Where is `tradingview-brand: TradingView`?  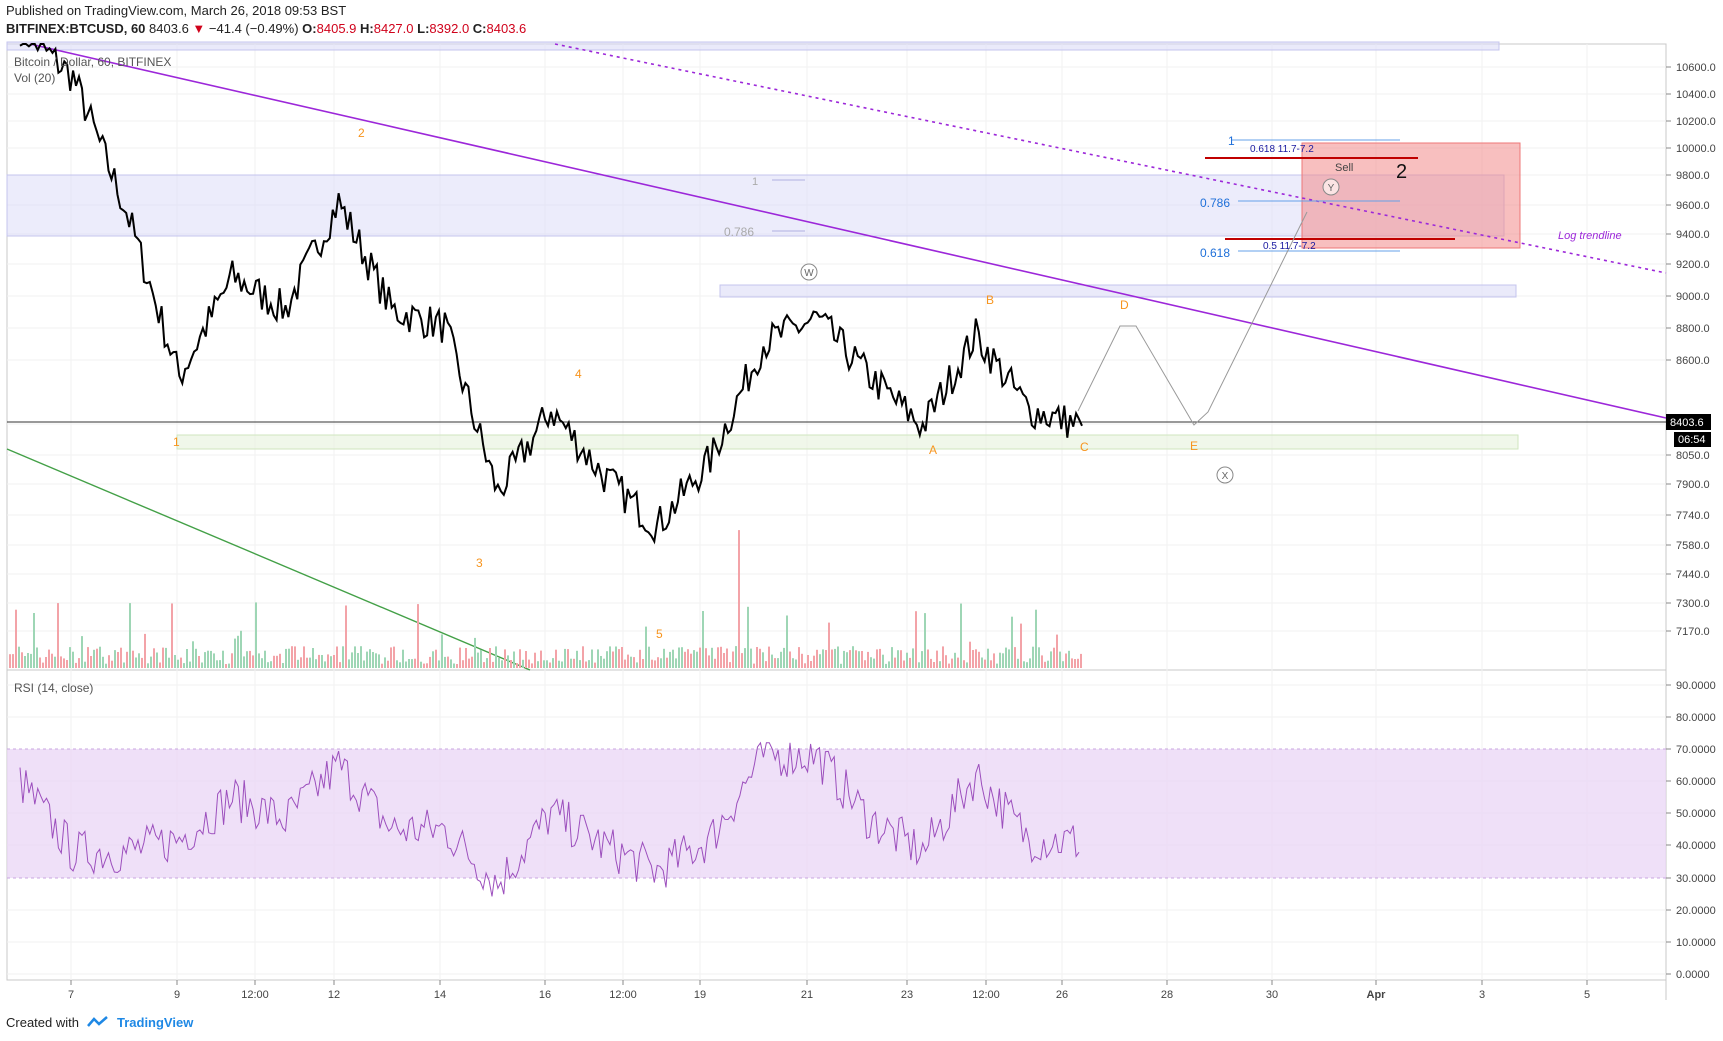 tradingview-brand: TradingView is located at coordinates (155, 1022).